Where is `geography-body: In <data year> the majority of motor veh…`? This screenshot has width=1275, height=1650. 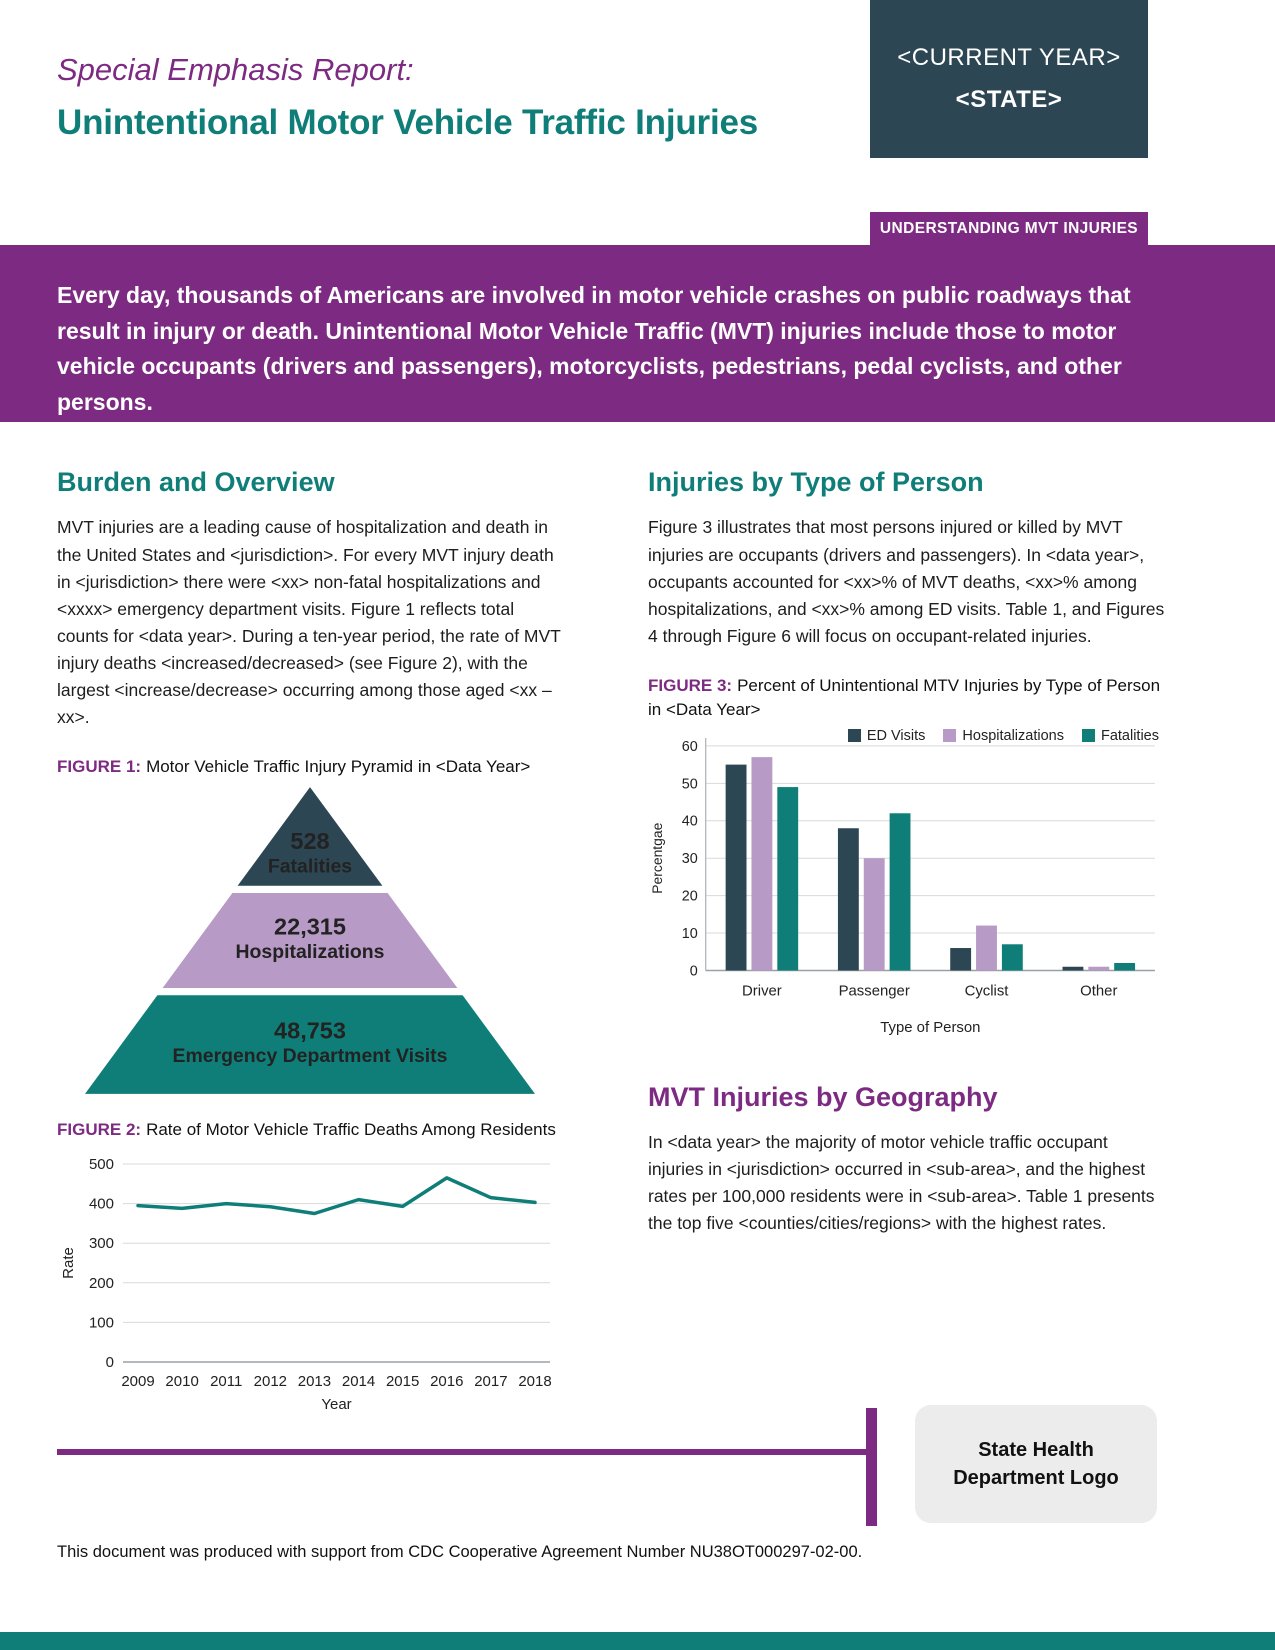 geography-body: In <data year> the majority of motor veh… is located at coordinates (901, 1183).